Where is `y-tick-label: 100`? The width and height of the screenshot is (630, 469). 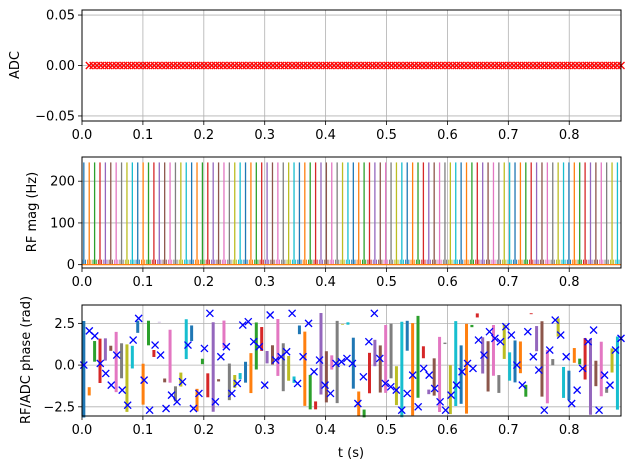
y-tick-label: 100 is located at coordinates (62, 223).